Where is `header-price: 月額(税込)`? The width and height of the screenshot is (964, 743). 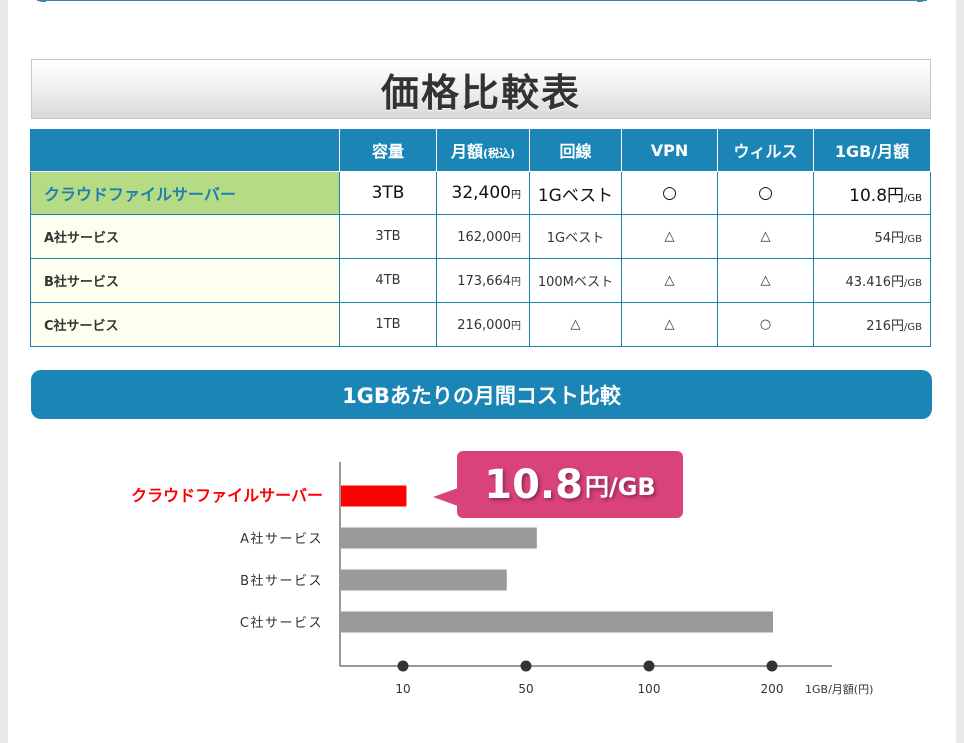
header-price: 月額(税込) is located at coordinates (483, 150).